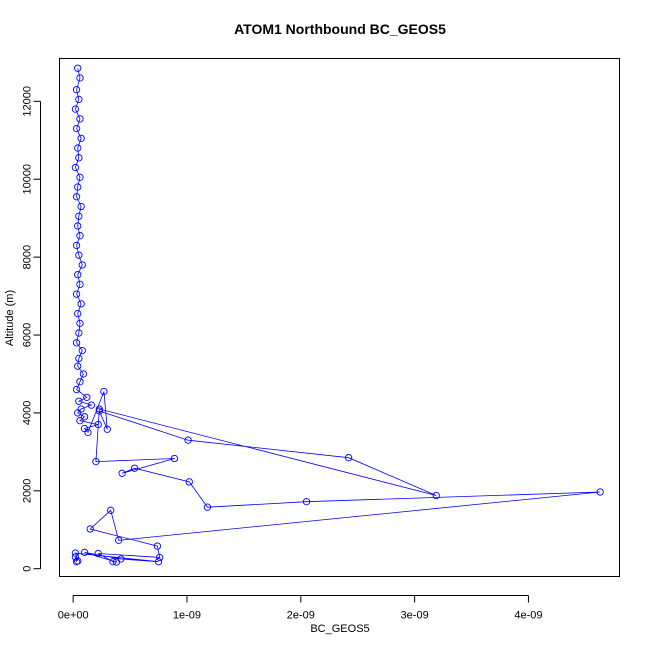 This screenshot has height=650, width=650. Describe the element at coordinates (415, 616) in the screenshot. I see `x-tick-label: 3e-09` at that location.